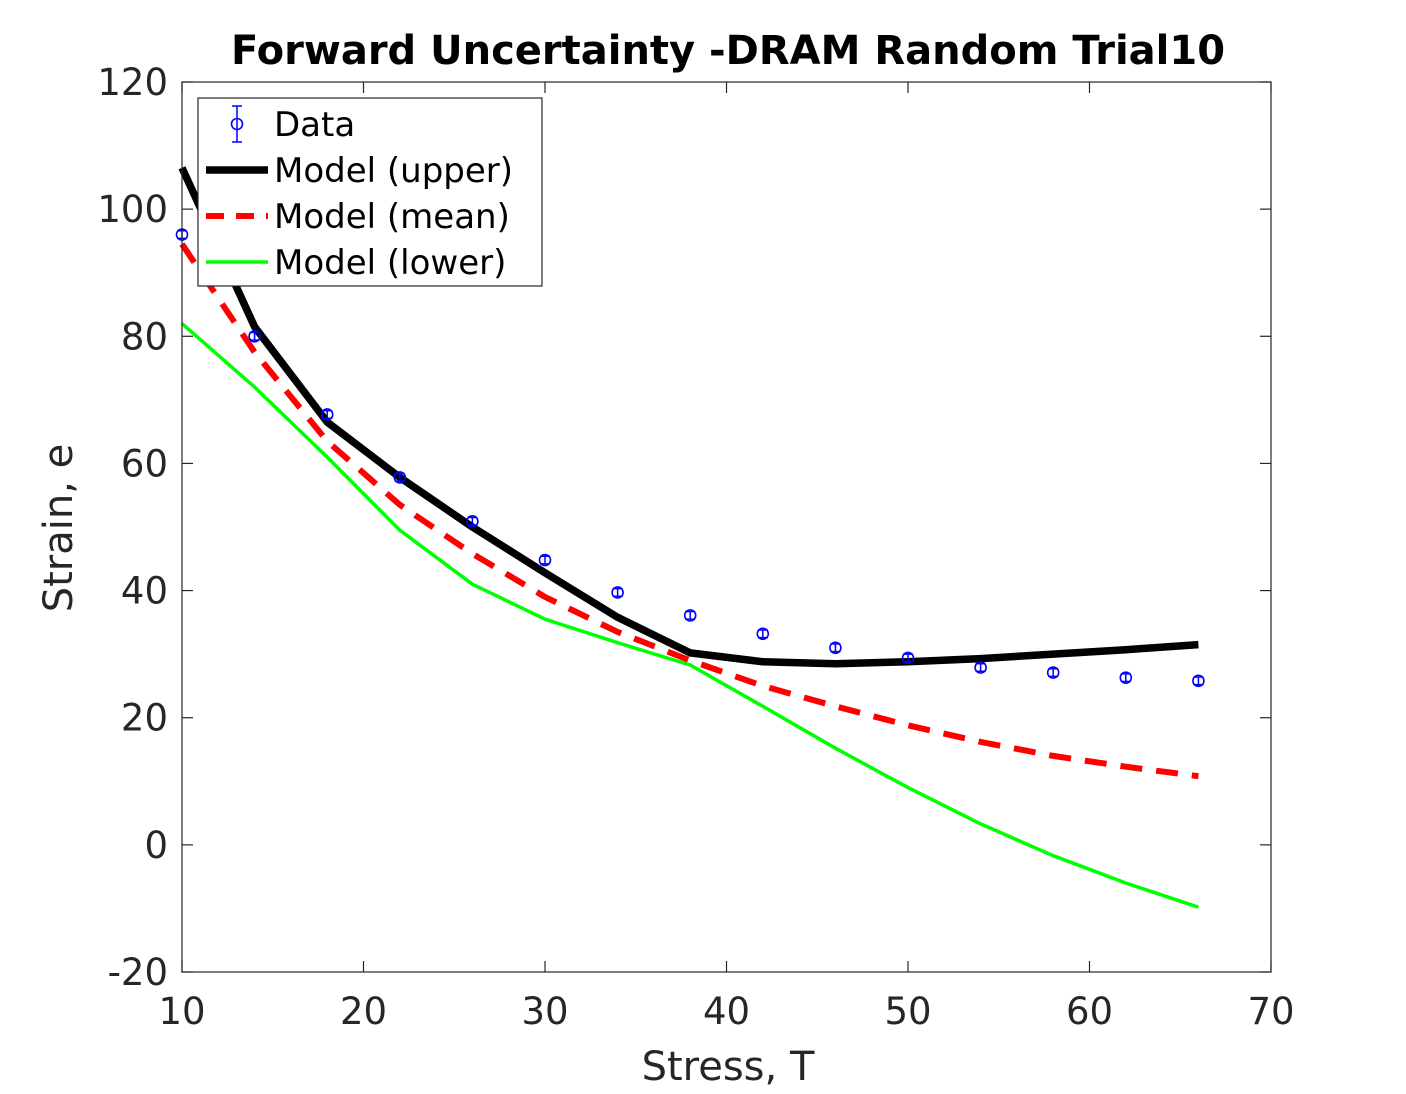 Image resolution: width=1406 pixels, height=1094 pixels. What do you see at coordinates (181, 1011) in the screenshot?
I see `x-tick-label: 10` at bounding box center [181, 1011].